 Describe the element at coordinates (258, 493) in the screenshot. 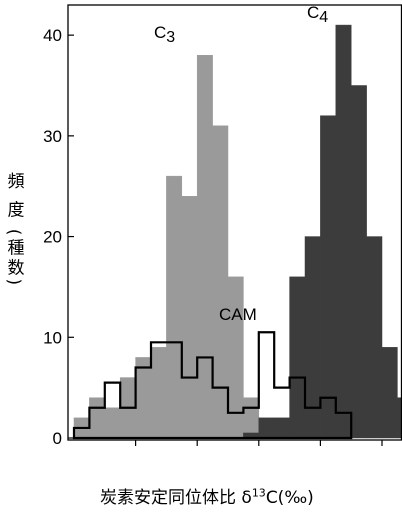

I see `x-axis-label-superscript: 13` at that location.